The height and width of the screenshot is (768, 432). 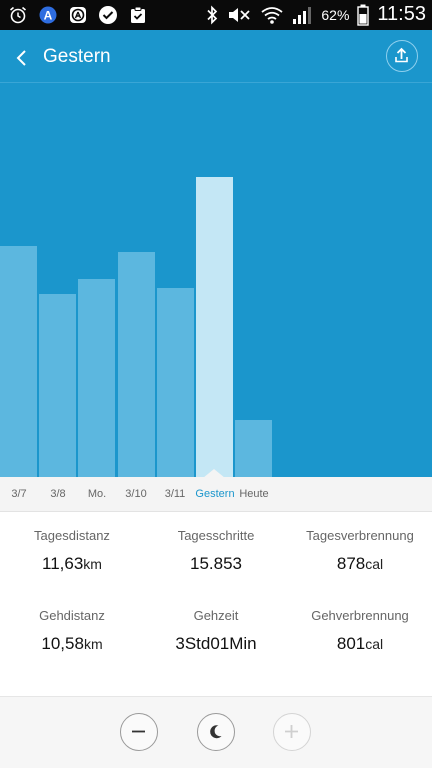 I want to click on stat-value: 3Std01Min, so click(x=216, y=644).